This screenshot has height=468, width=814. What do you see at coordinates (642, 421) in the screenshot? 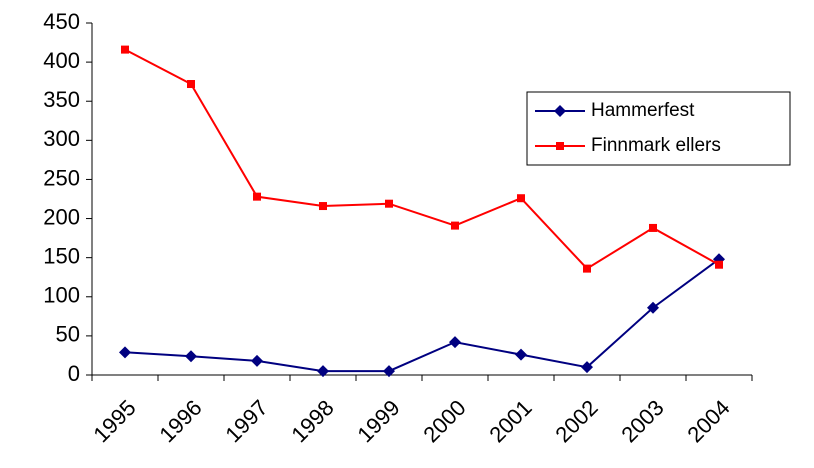
I see `x-tick-label: 2003` at bounding box center [642, 421].